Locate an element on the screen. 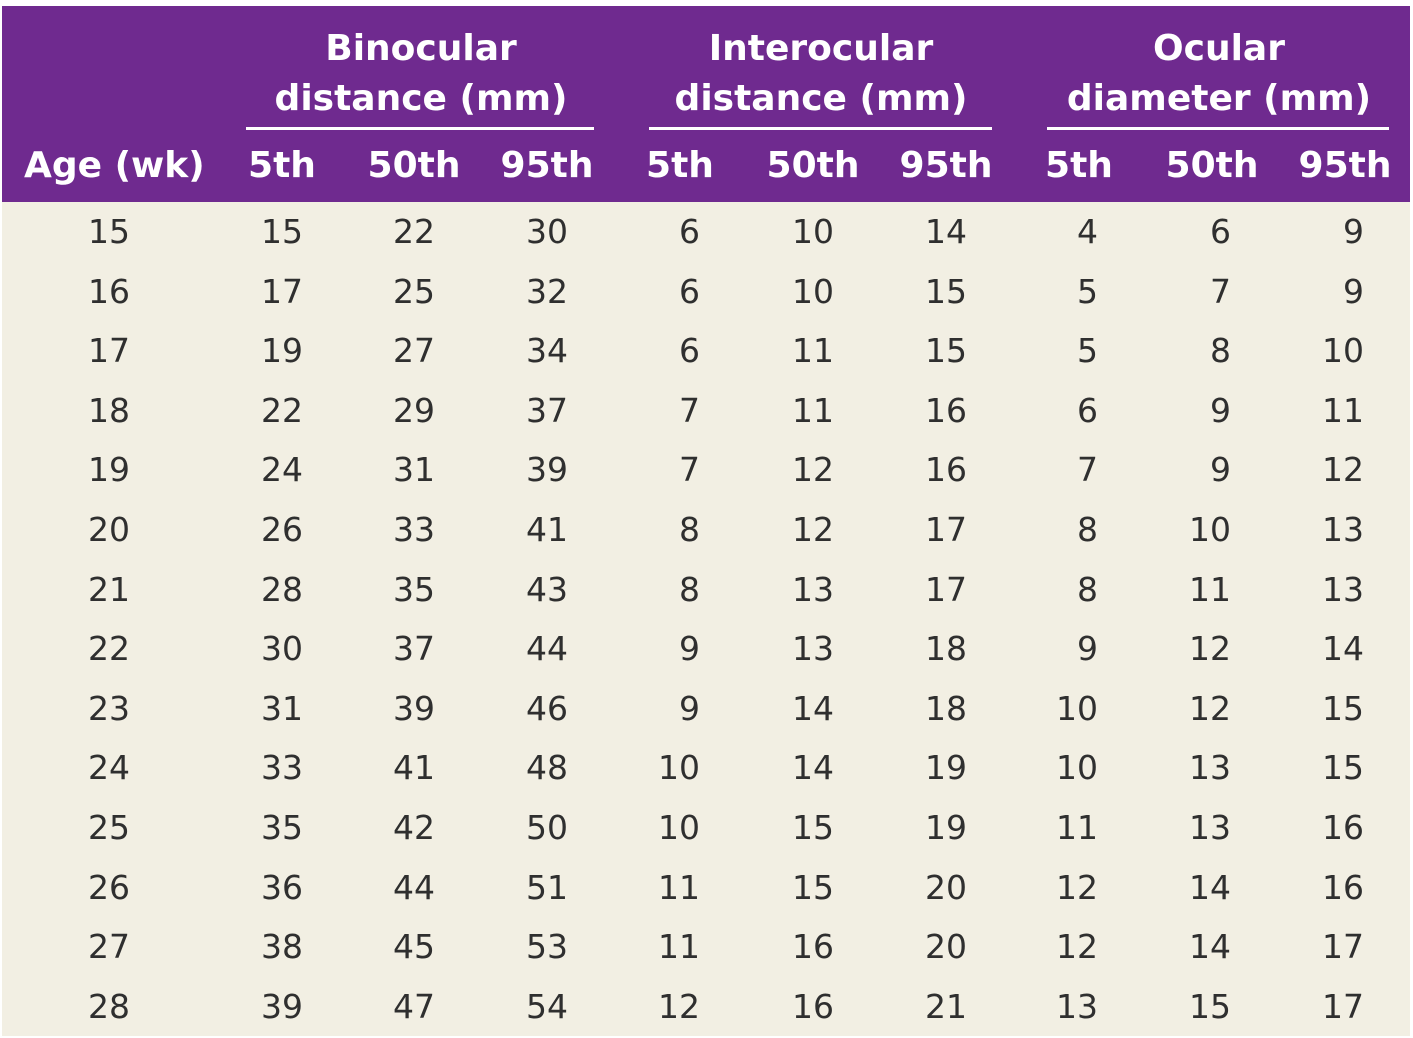  cell-ocular-5th: 9 is located at coordinates (1087, 649).